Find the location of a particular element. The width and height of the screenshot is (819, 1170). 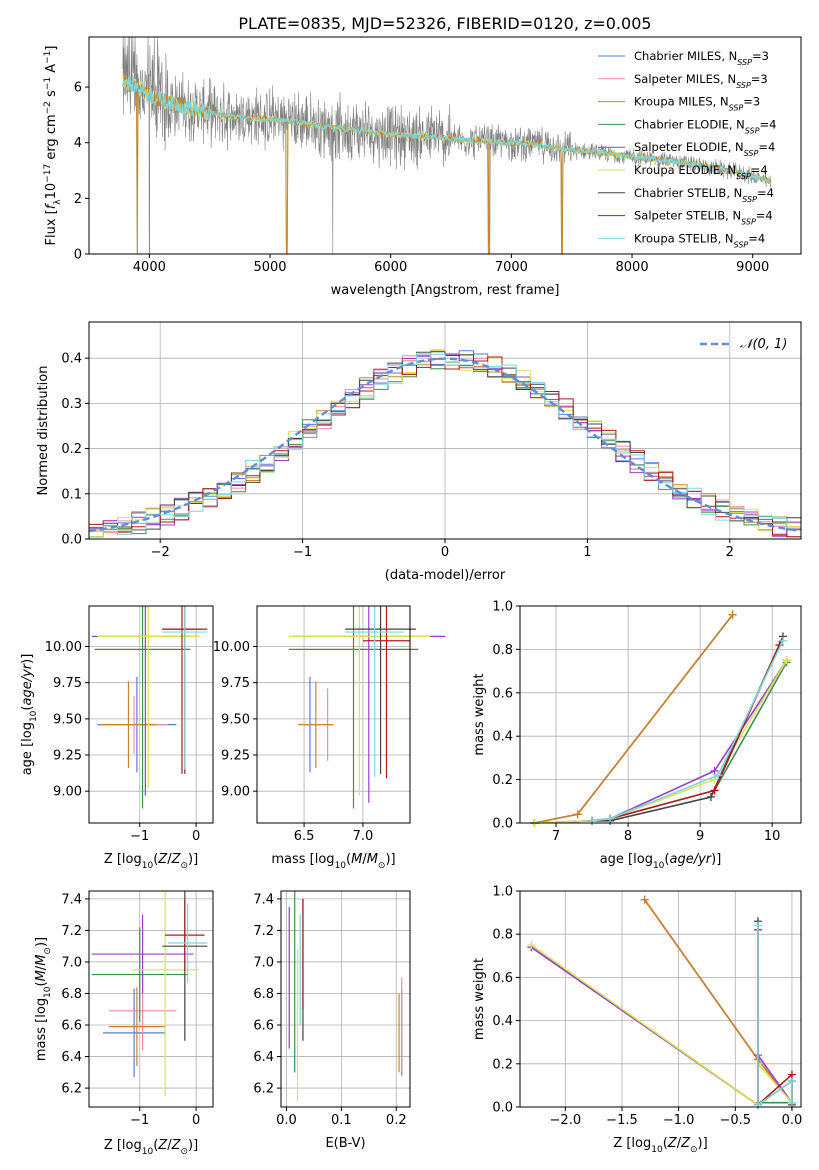

x-tick-label: 6.5 is located at coordinates (304, 836).